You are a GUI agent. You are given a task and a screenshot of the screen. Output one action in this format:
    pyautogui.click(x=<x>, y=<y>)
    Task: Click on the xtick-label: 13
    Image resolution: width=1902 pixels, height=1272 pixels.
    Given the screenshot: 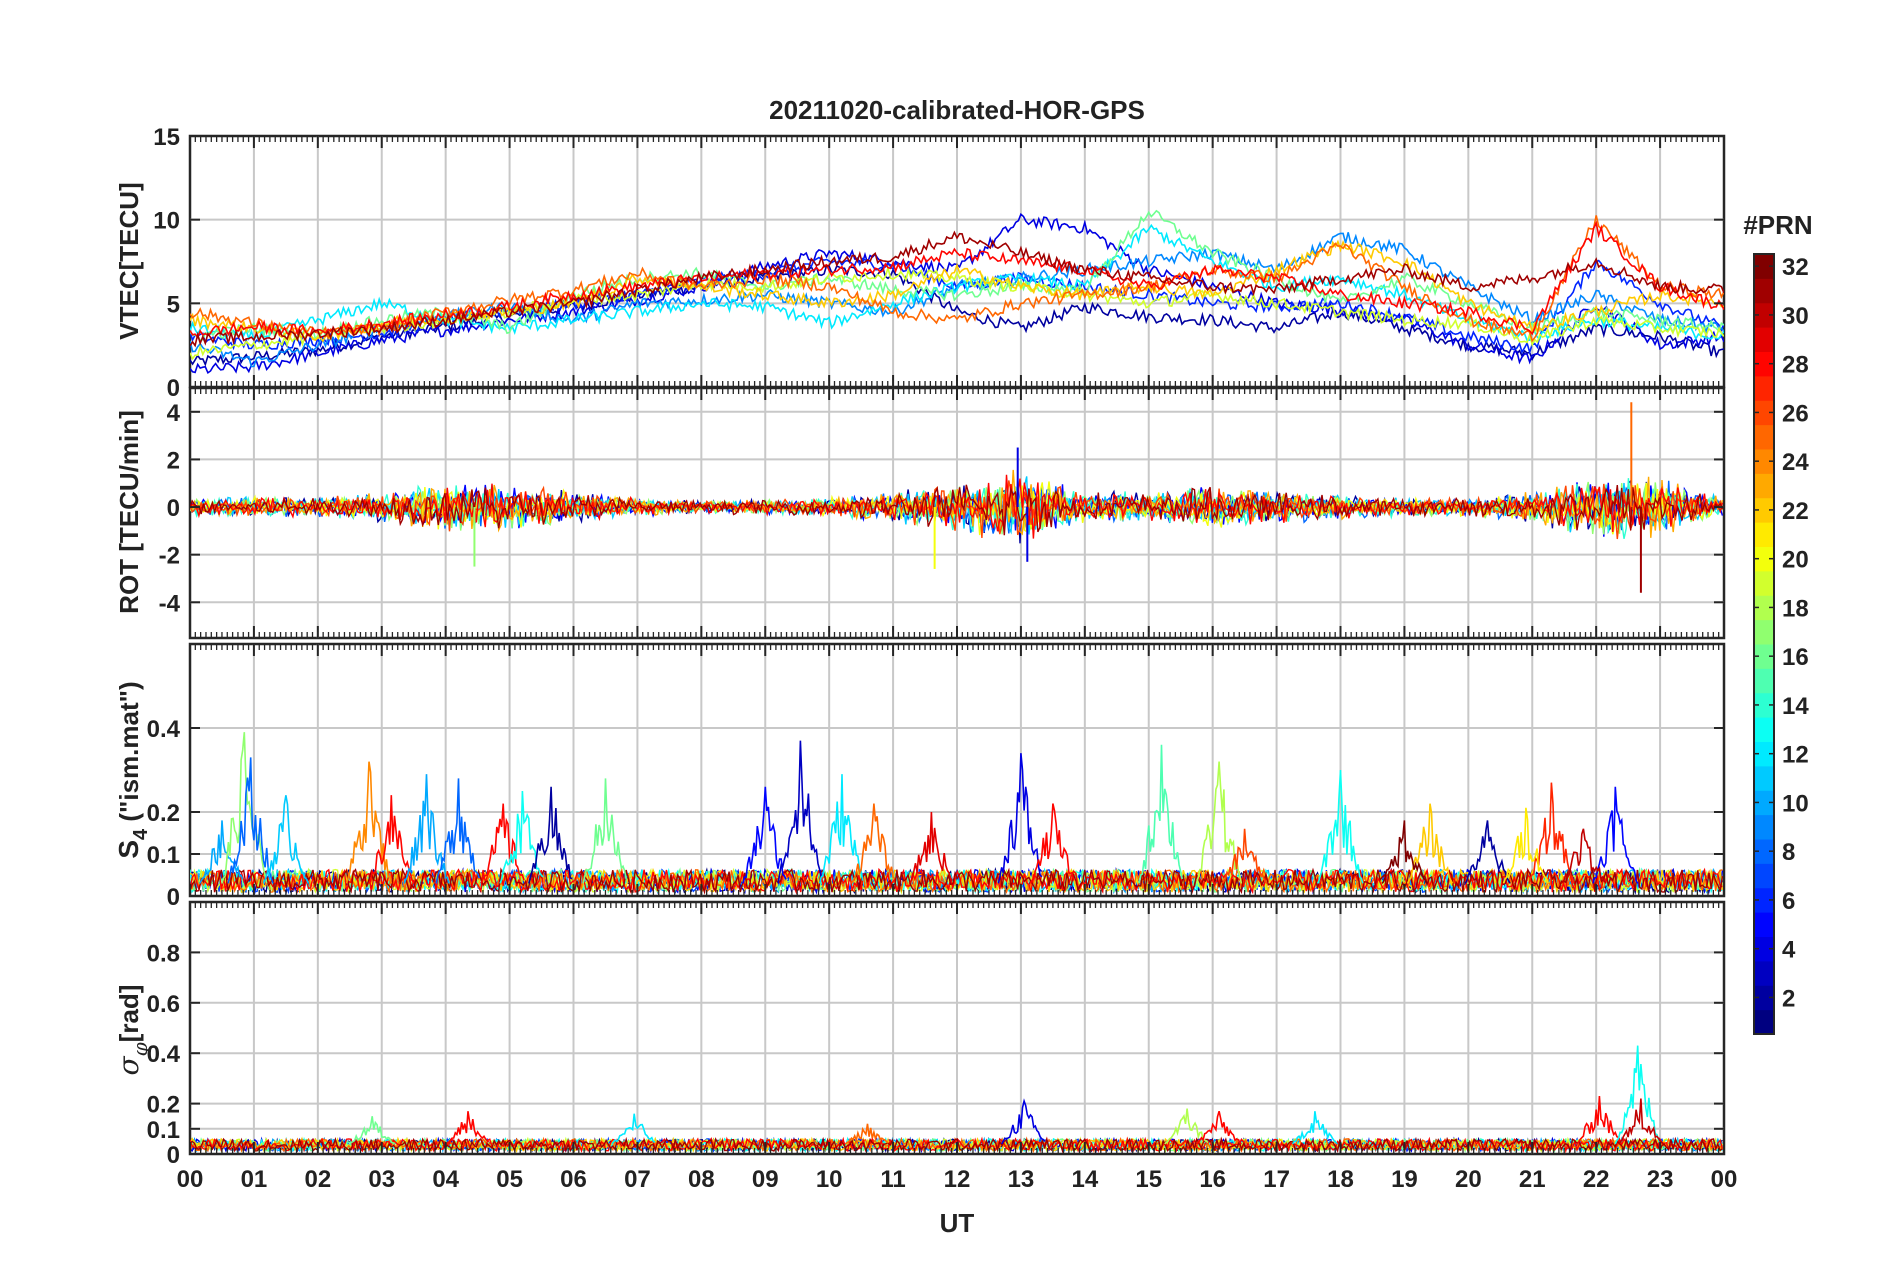 What is the action you would take?
    pyautogui.click(x=1021, y=1179)
    